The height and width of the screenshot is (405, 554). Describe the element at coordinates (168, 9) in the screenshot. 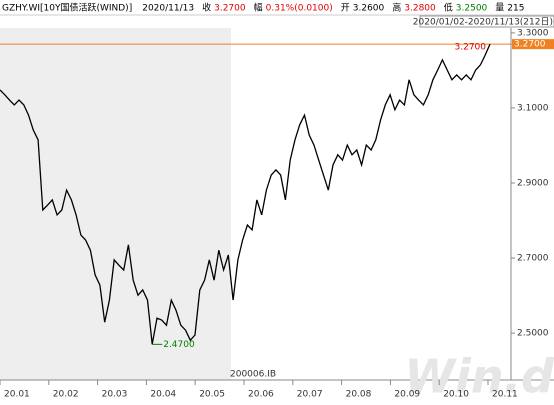

I see `header-date: 2020/11/13` at that location.